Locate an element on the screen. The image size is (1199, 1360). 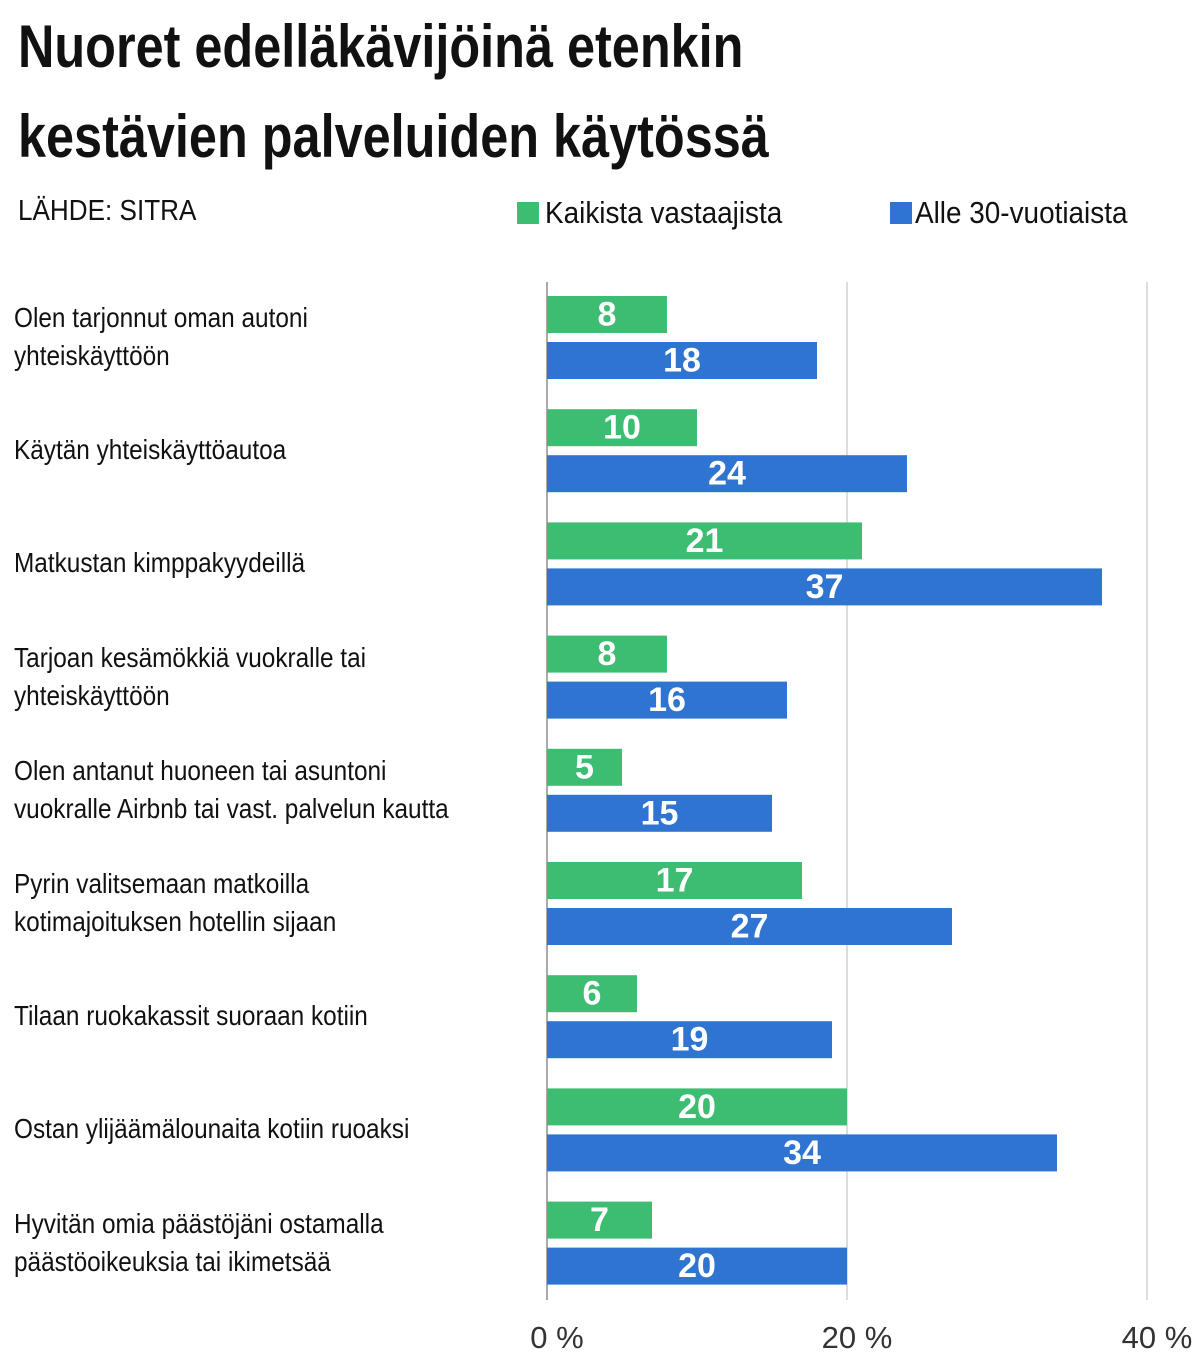
bar-value-label: 37 is located at coordinates (825, 587).